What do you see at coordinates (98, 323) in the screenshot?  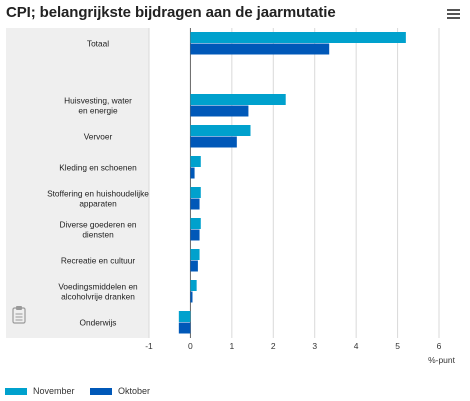 I see `category-label: Onderwijs` at bounding box center [98, 323].